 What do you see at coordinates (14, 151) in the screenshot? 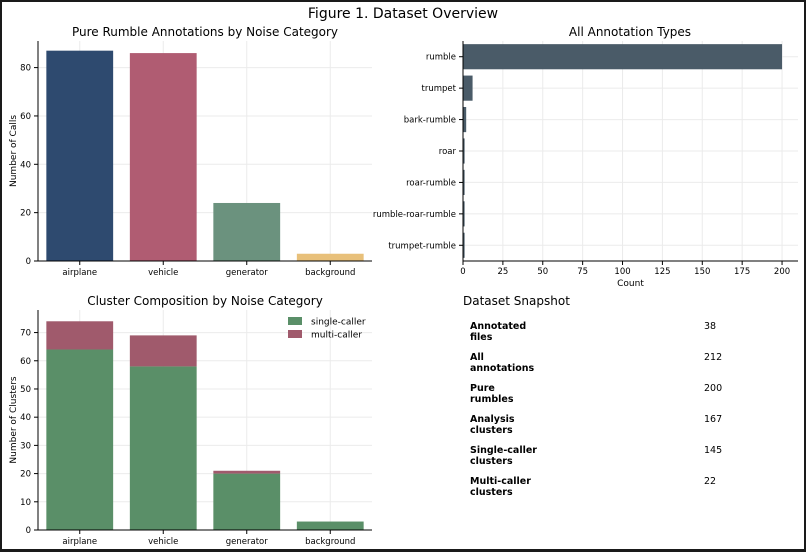
I see `y-axis-label: Number of Calls` at bounding box center [14, 151].